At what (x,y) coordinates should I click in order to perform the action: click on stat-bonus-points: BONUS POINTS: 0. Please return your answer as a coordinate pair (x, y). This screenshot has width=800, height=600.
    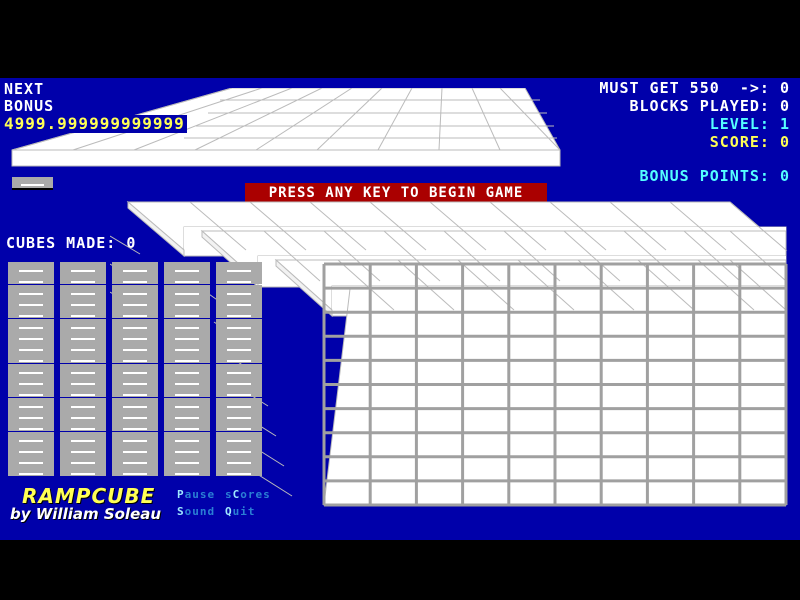
    Looking at the image, I should click on (715, 176).